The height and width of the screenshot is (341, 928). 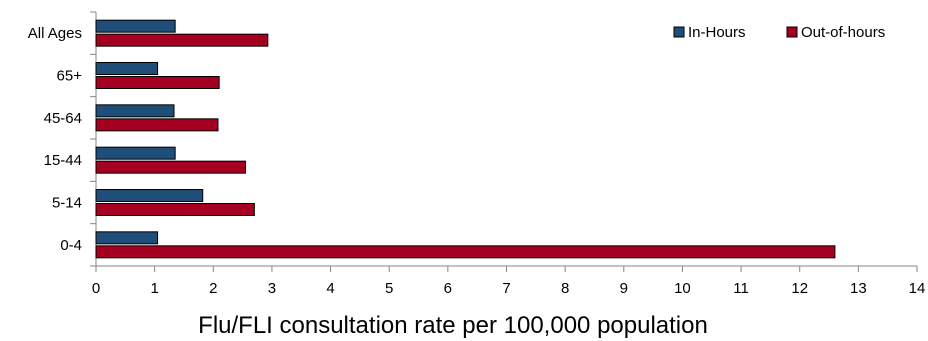 I want to click on category-label: 0-4, so click(x=71, y=245).